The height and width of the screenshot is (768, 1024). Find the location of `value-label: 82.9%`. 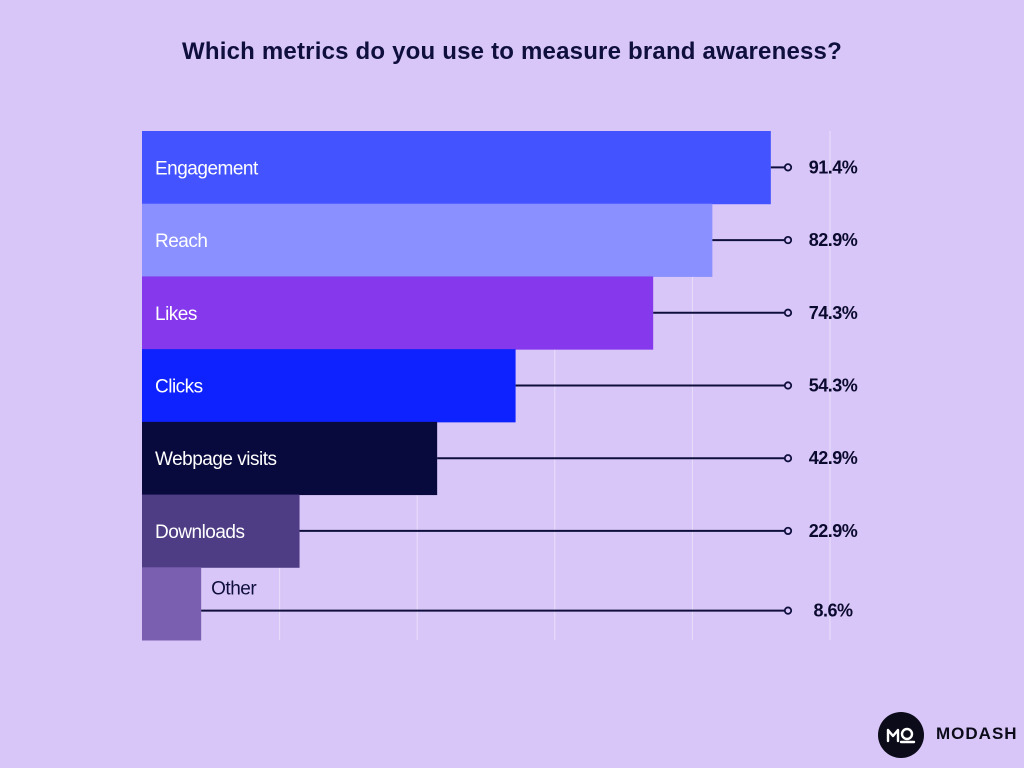

value-label: 82.9% is located at coordinates (833, 240).